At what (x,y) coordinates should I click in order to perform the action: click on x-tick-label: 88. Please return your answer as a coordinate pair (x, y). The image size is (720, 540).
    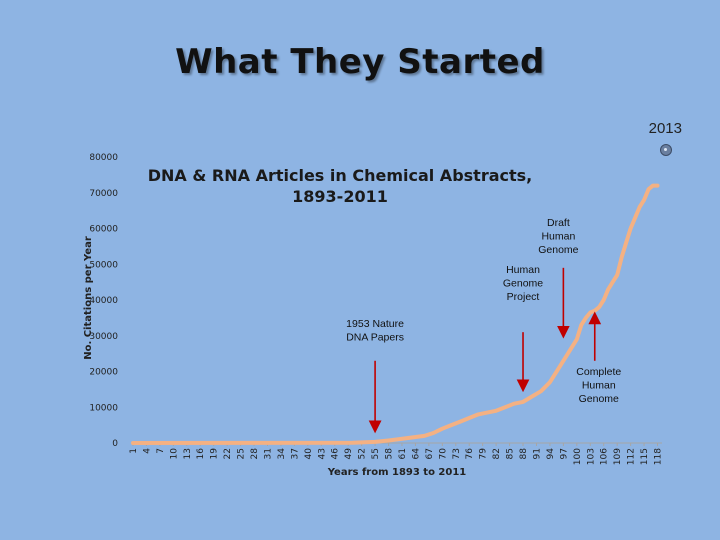
    Looking at the image, I should click on (524, 454).